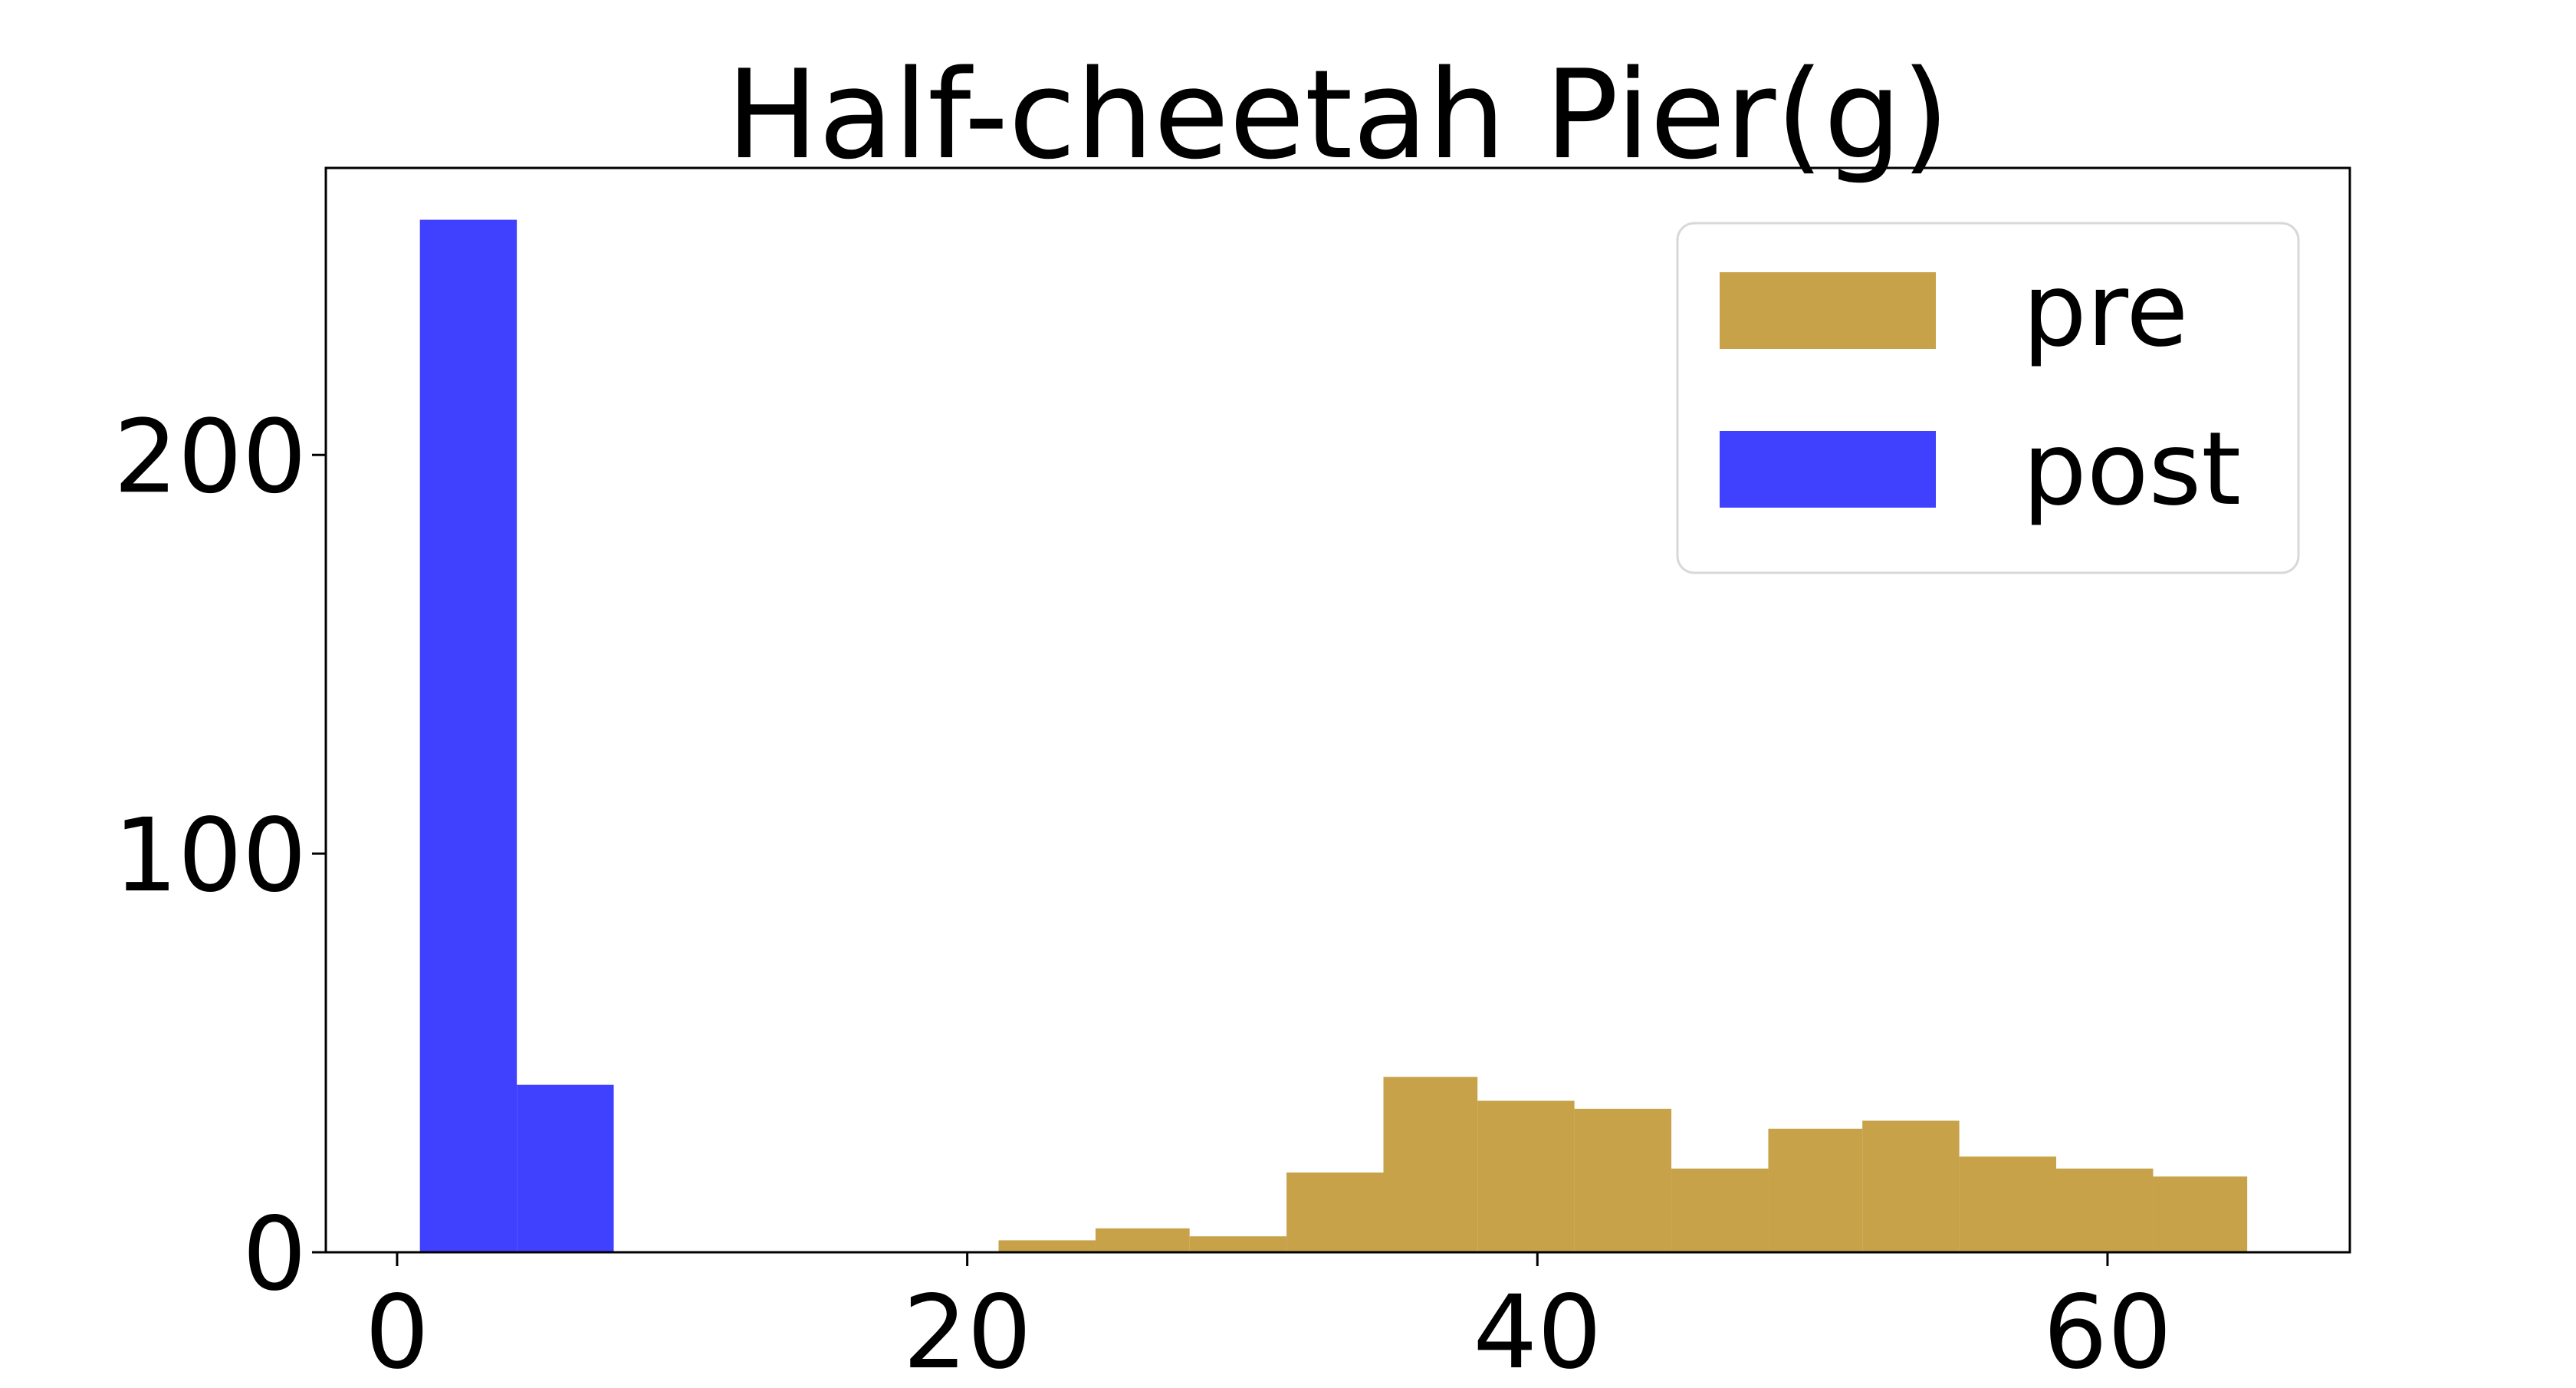  What do you see at coordinates (1268, 1320) in the screenshot?
I see `x-axis: 0 20 40 60` at bounding box center [1268, 1320].